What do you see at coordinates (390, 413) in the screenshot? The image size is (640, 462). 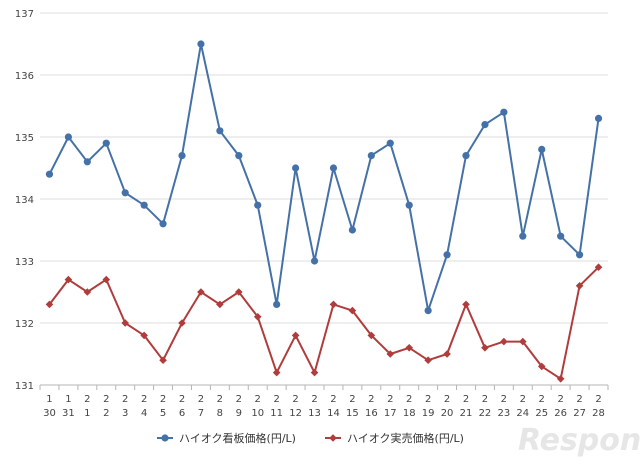 I see `x-tick-label-day: 17` at bounding box center [390, 413].